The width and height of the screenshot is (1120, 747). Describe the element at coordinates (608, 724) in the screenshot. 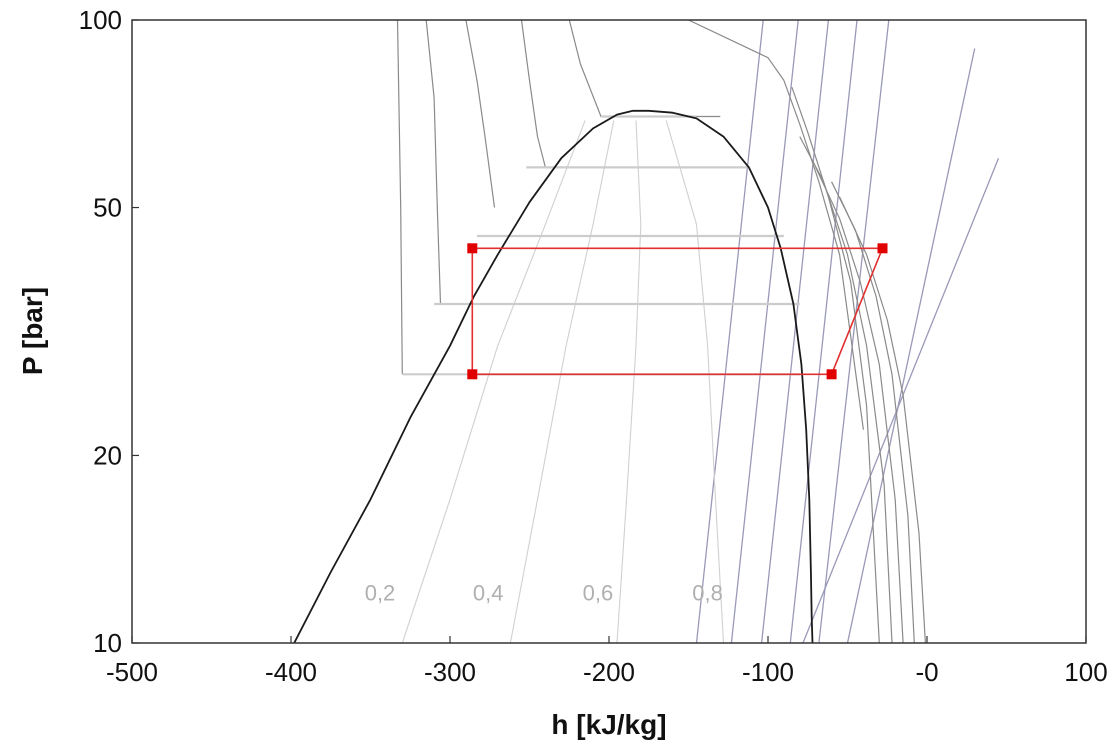

I see `x-axis-title: h [kJ/kg]` at that location.